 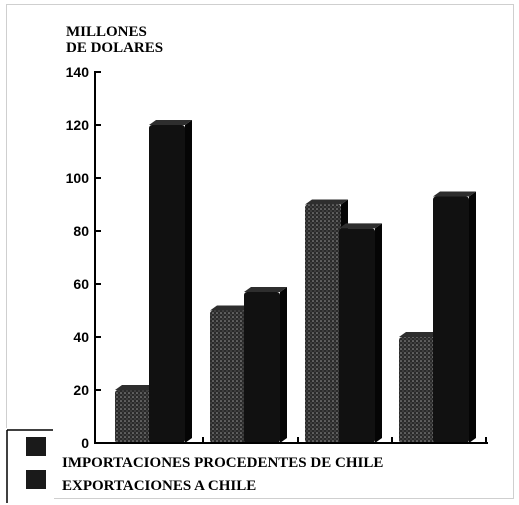 I want to click on legend-swatch-imports, so click(x=36, y=446).